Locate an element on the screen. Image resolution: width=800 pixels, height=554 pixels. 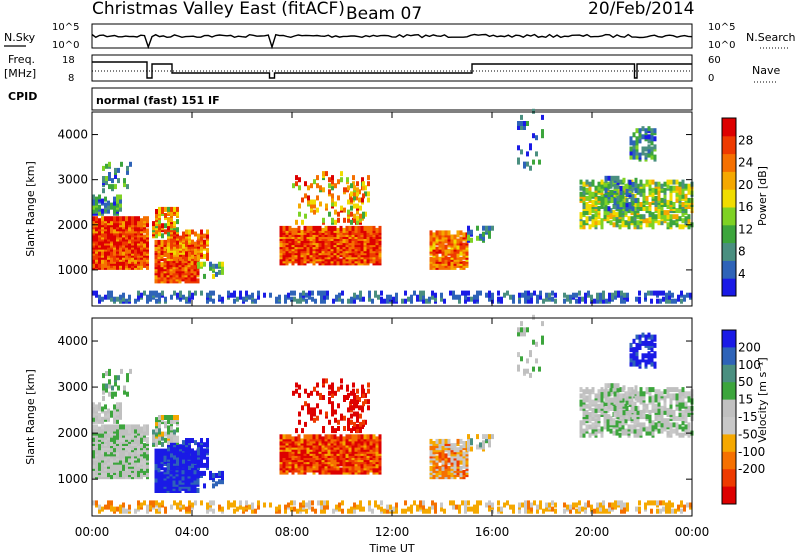
power-y-tick-label: 1000 is located at coordinates (72, 270).